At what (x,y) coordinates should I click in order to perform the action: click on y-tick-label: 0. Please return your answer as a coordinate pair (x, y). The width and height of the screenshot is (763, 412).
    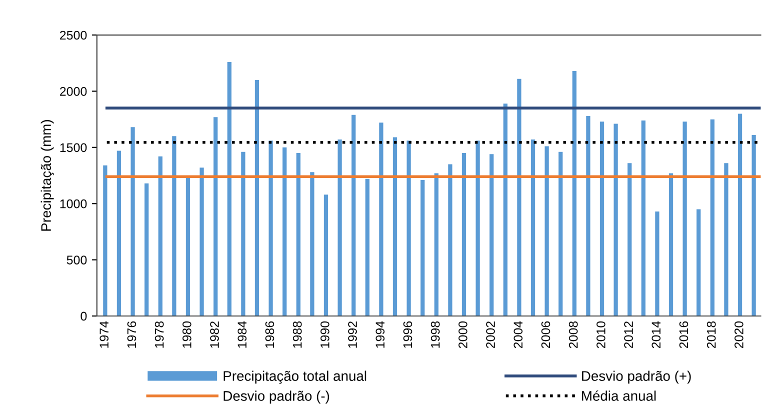
    Looking at the image, I should click on (83, 316).